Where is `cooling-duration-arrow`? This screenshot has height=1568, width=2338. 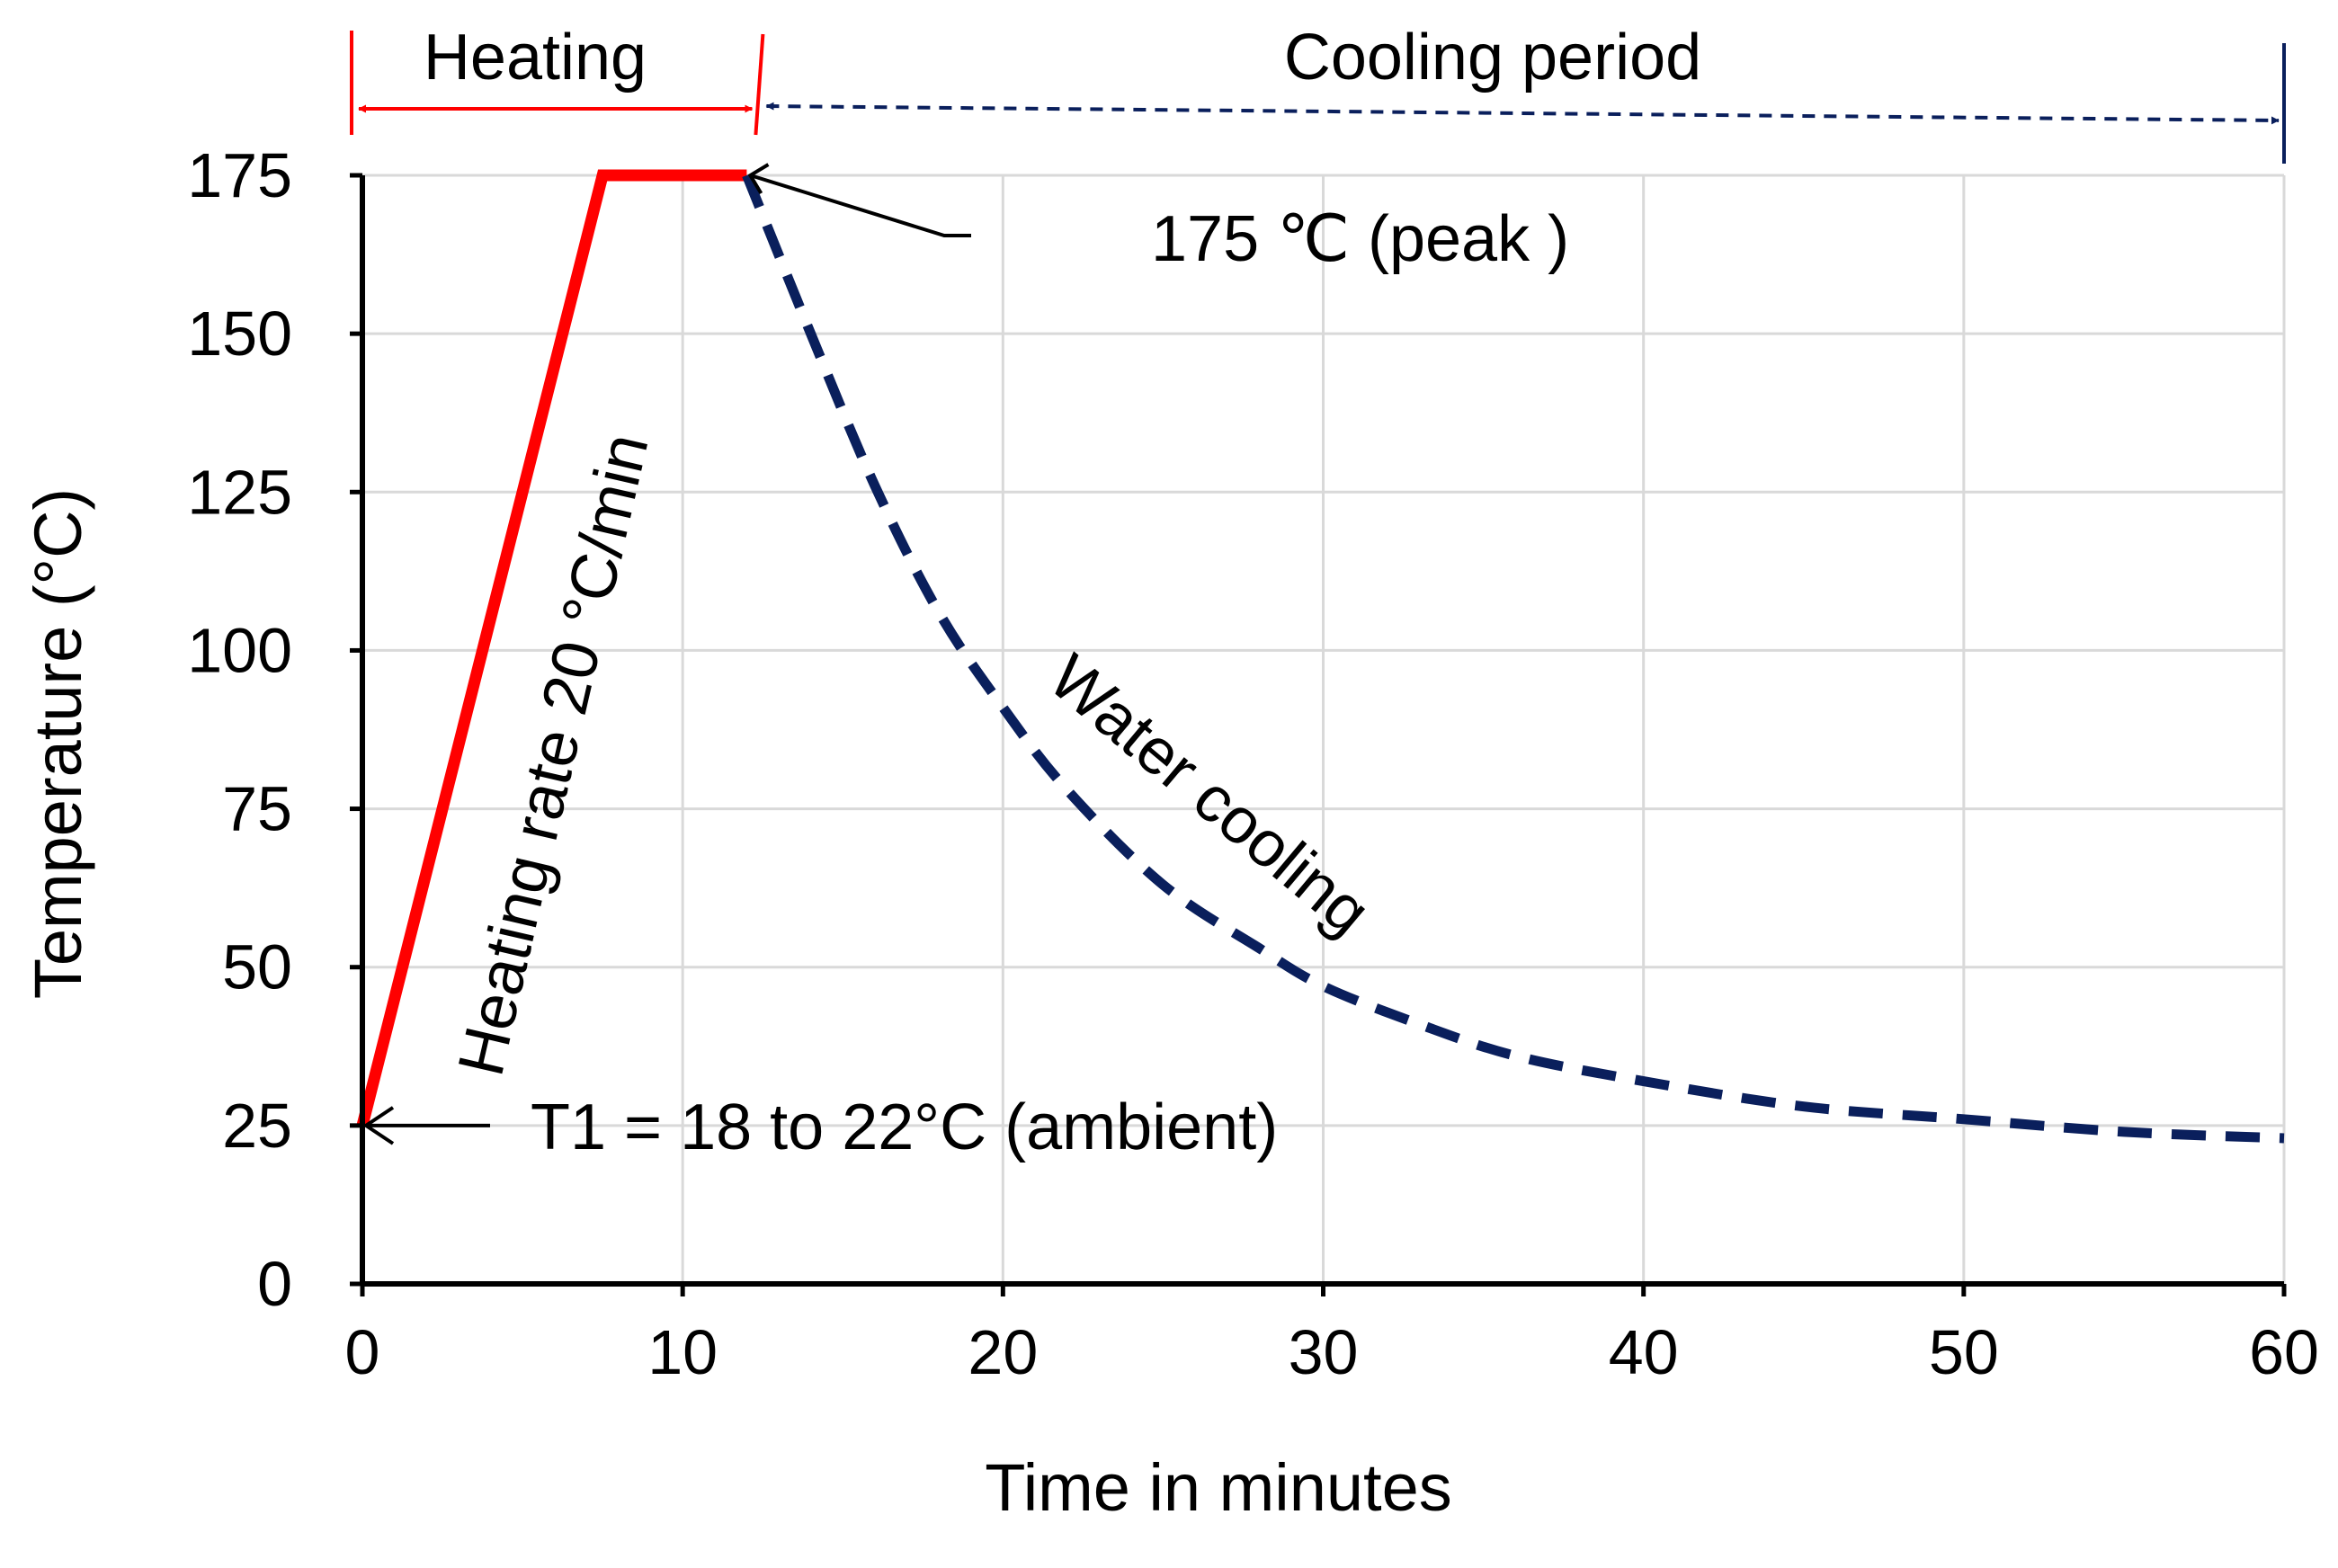 cooling-duration-arrow is located at coordinates (1522, 114).